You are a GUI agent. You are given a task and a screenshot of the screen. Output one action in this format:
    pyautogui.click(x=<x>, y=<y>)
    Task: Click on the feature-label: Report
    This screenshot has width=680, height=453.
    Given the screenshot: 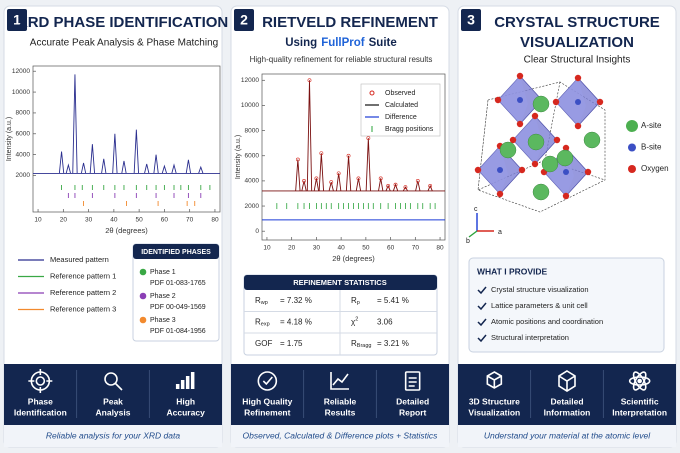 What is the action you would take?
    pyautogui.click(x=413, y=412)
    